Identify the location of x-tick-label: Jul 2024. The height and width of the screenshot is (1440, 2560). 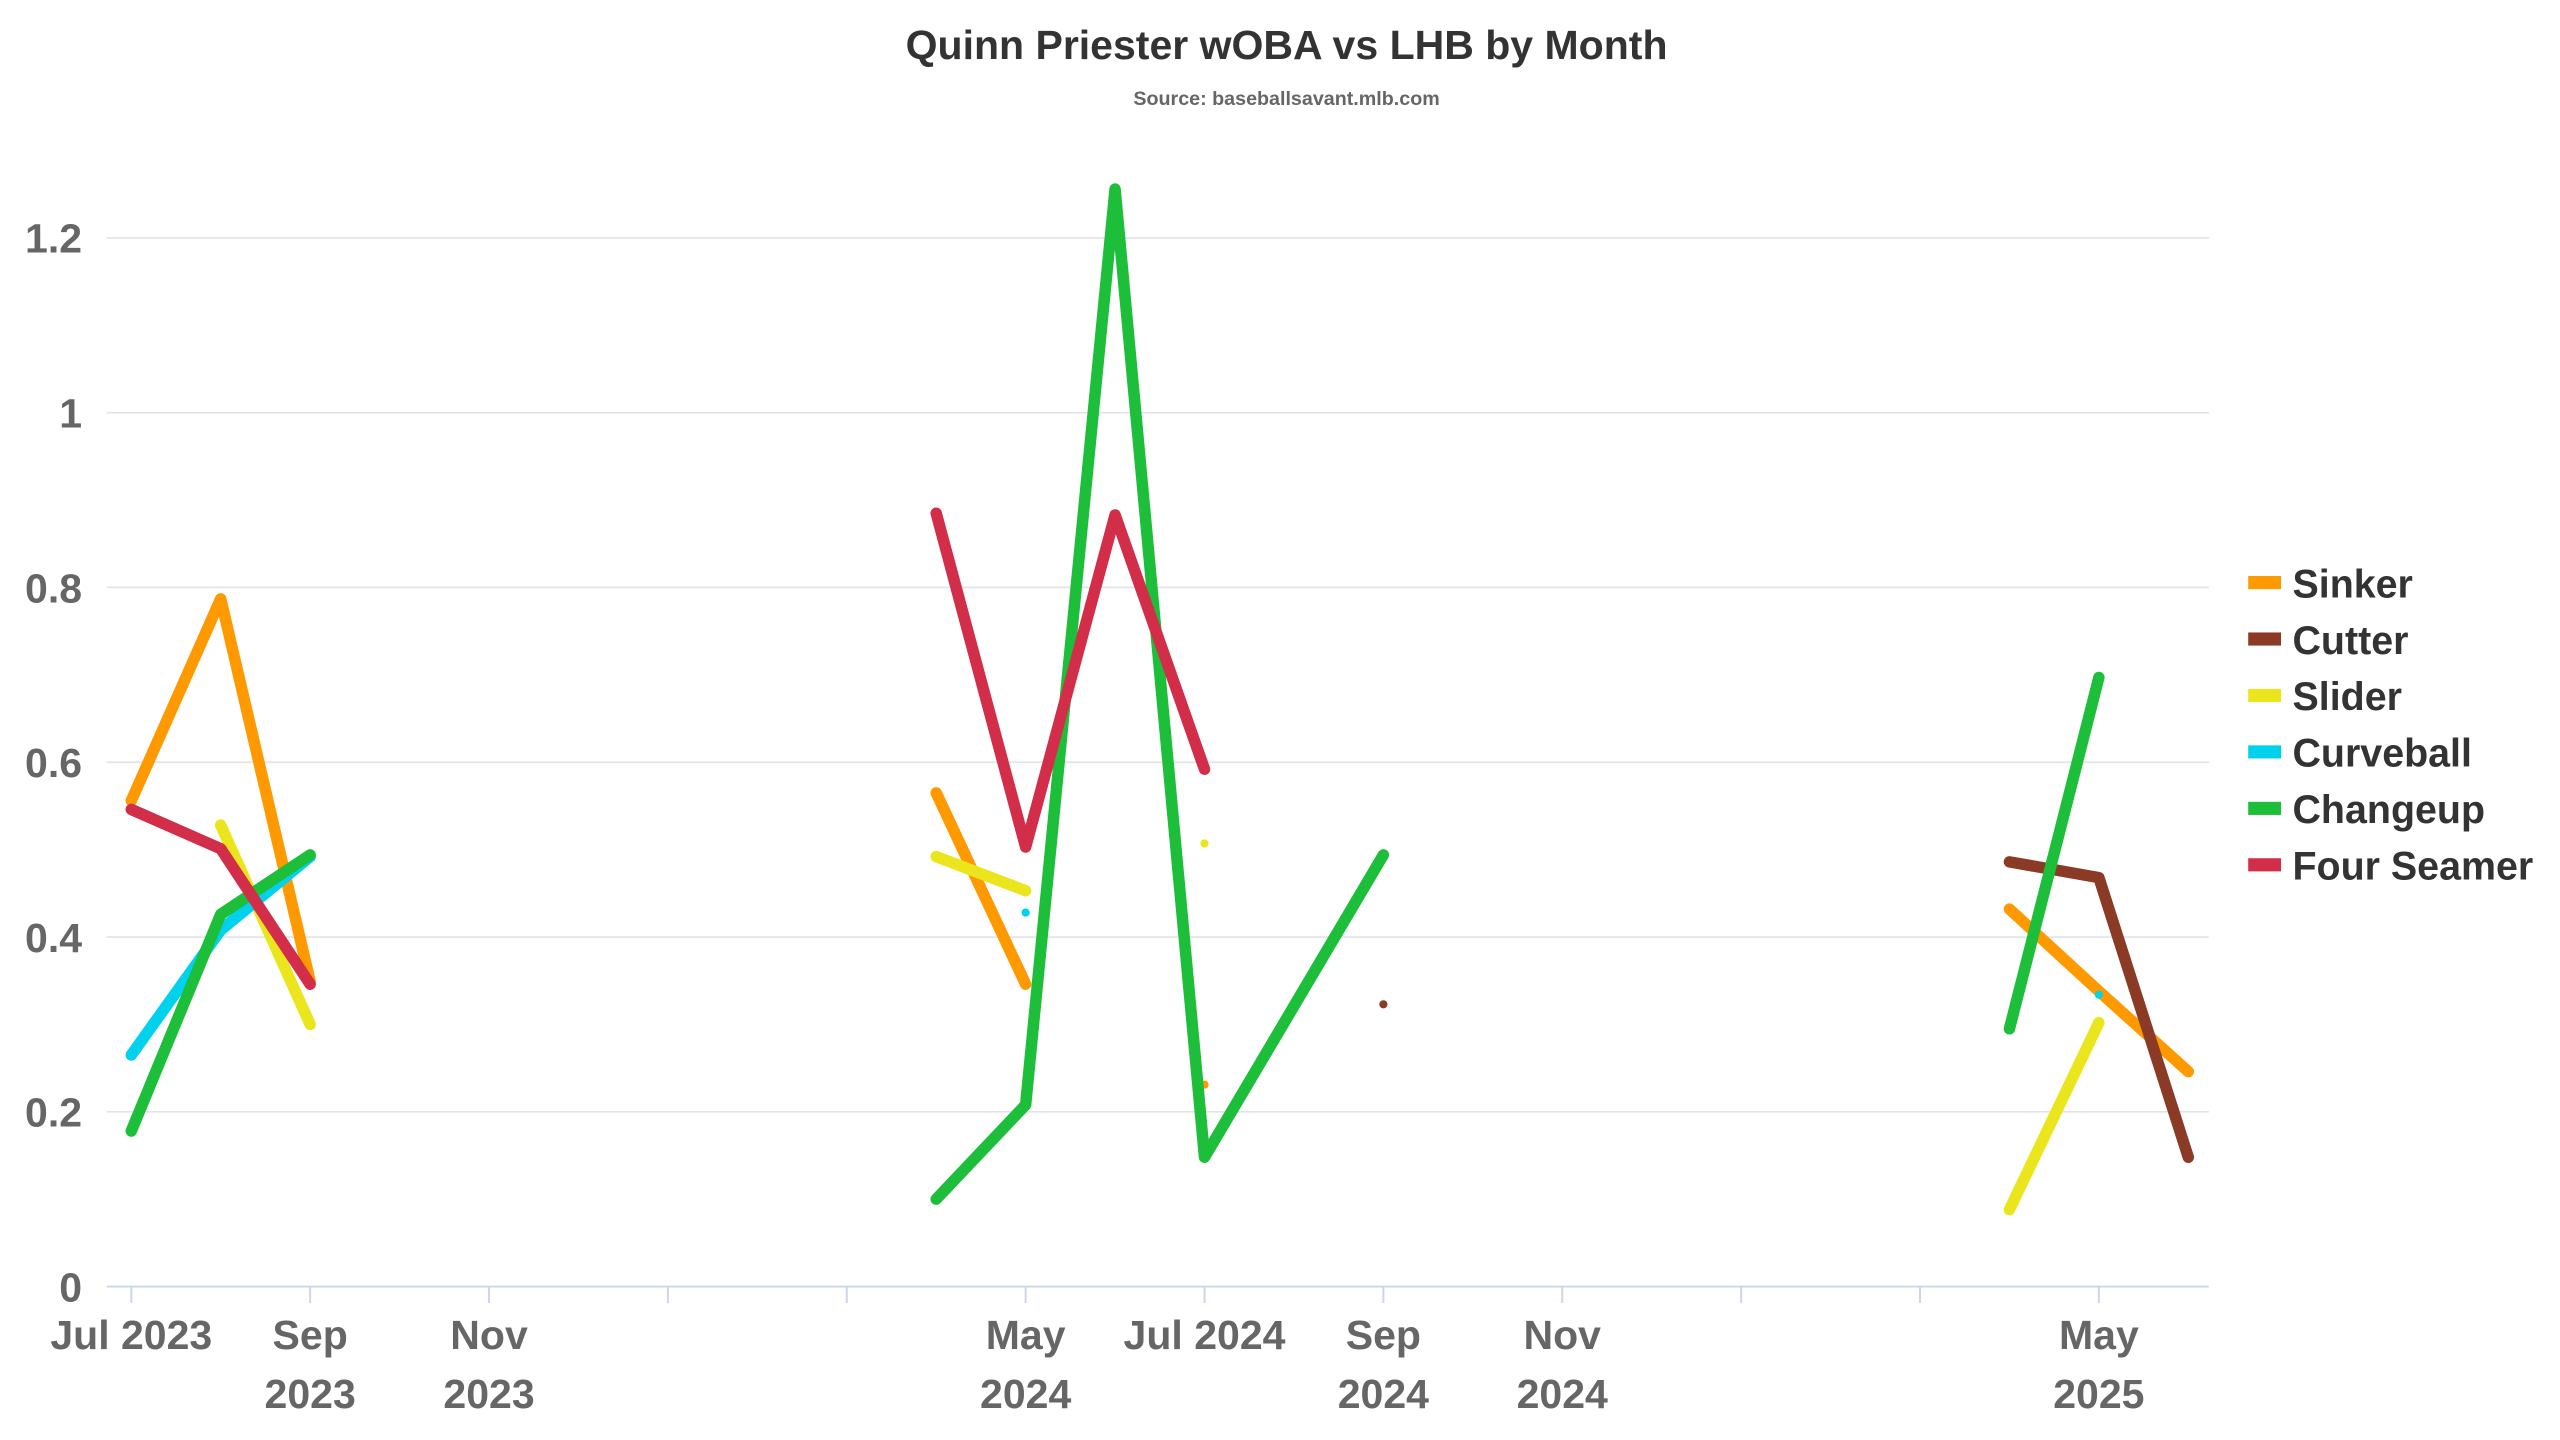
(1205, 1335).